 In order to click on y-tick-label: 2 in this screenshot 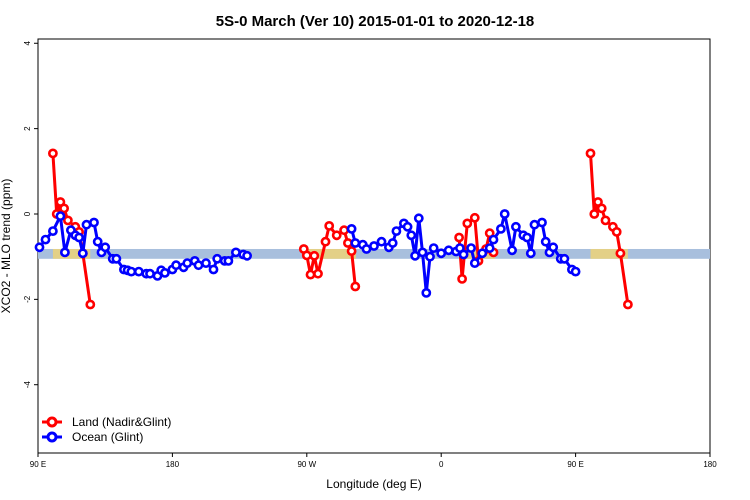, I will do `click(27, 128)`.